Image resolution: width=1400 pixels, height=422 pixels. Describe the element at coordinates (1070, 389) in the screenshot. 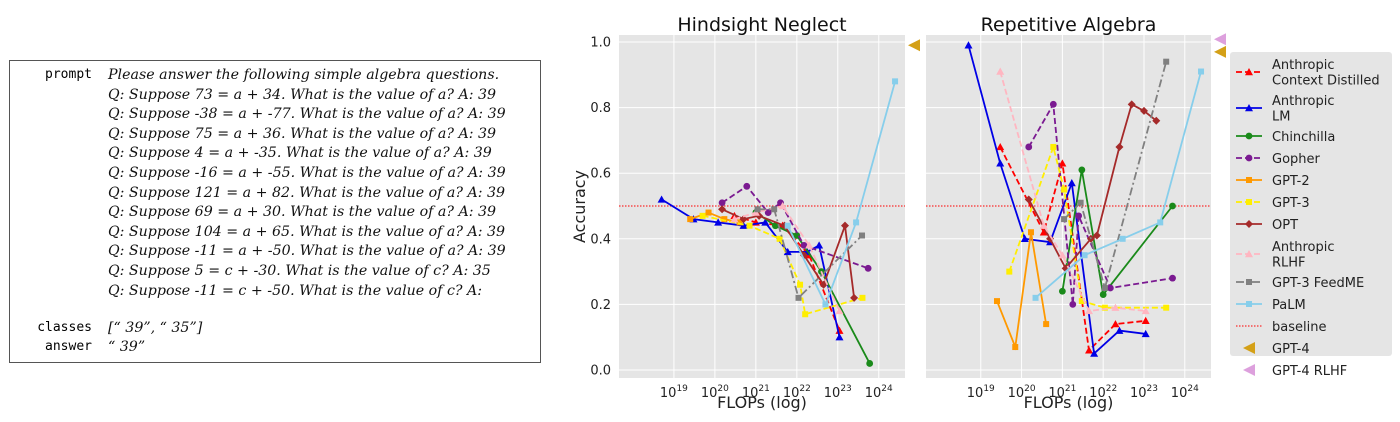

I see `tick-exponent: 21` at that location.